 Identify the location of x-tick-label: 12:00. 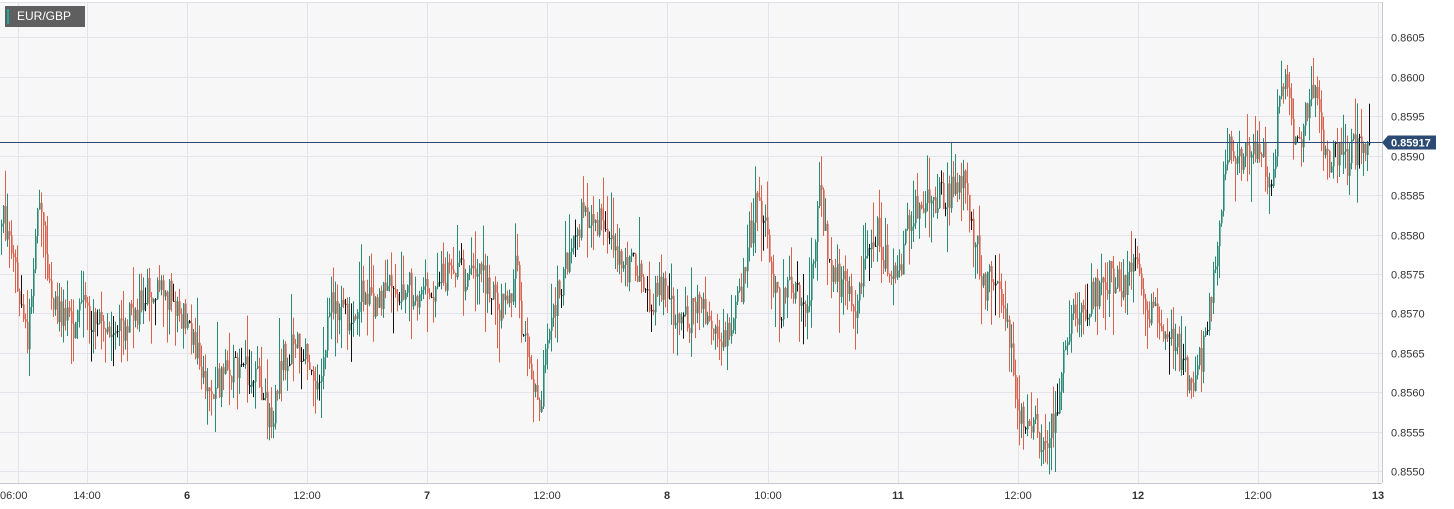
(1258, 496).